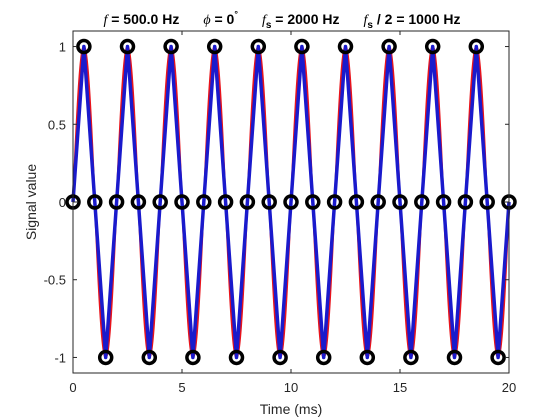  I want to click on title-sampling-rate: = 2000 Hz, so click(305, 19).